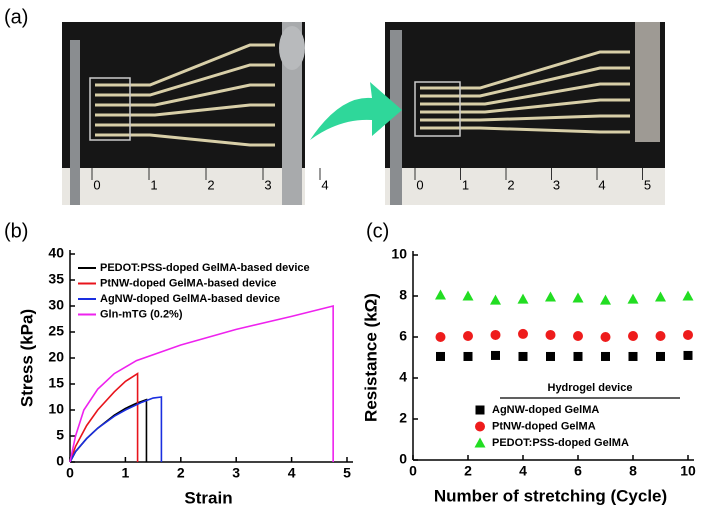 This screenshot has height=514, width=721. What do you see at coordinates (56, 357) in the screenshot?
I see `y-tick-label: 20` at bounding box center [56, 357].